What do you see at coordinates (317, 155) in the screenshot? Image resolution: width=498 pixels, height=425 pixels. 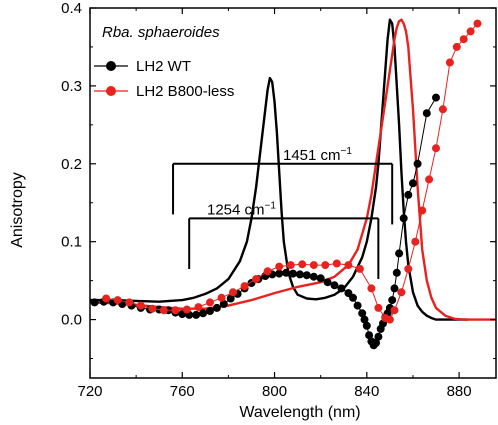 I see `bracket-label: 1451 cm−1` at bounding box center [317, 155].